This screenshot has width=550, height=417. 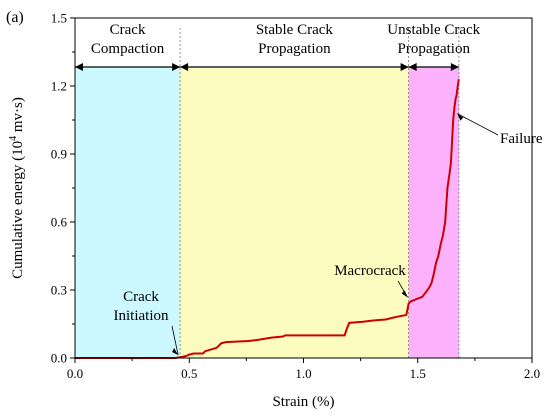 What do you see at coordinates (141, 297) in the screenshot?
I see `annotation-crack-initiation-line1: Crack` at bounding box center [141, 297].